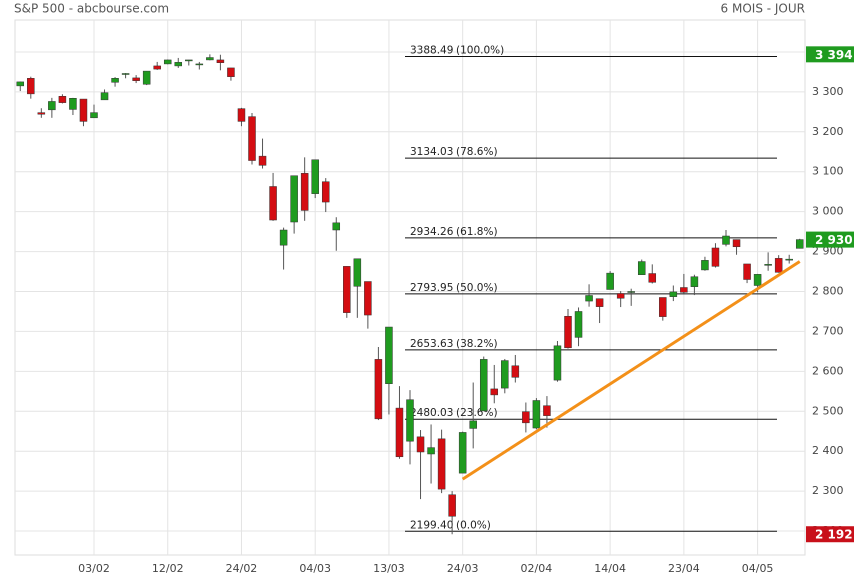 The image size is (855, 580). Describe the element at coordinates (610, 568) in the screenshot. I see `x-tick-label: 14/04` at that location.